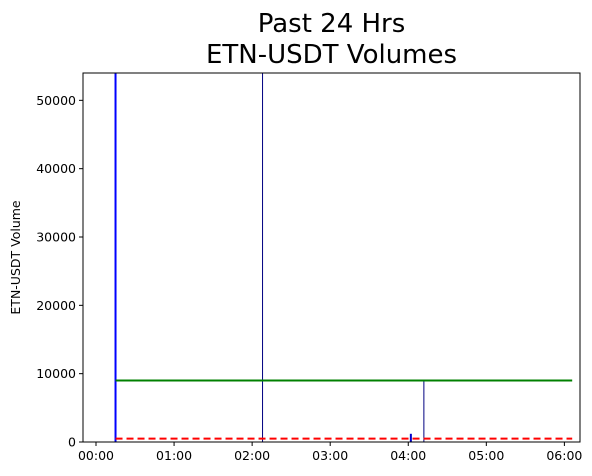  What do you see at coordinates (56, 168) in the screenshot?
I see `y-tick-label-4: 40000` at bounding box center [56, 168].